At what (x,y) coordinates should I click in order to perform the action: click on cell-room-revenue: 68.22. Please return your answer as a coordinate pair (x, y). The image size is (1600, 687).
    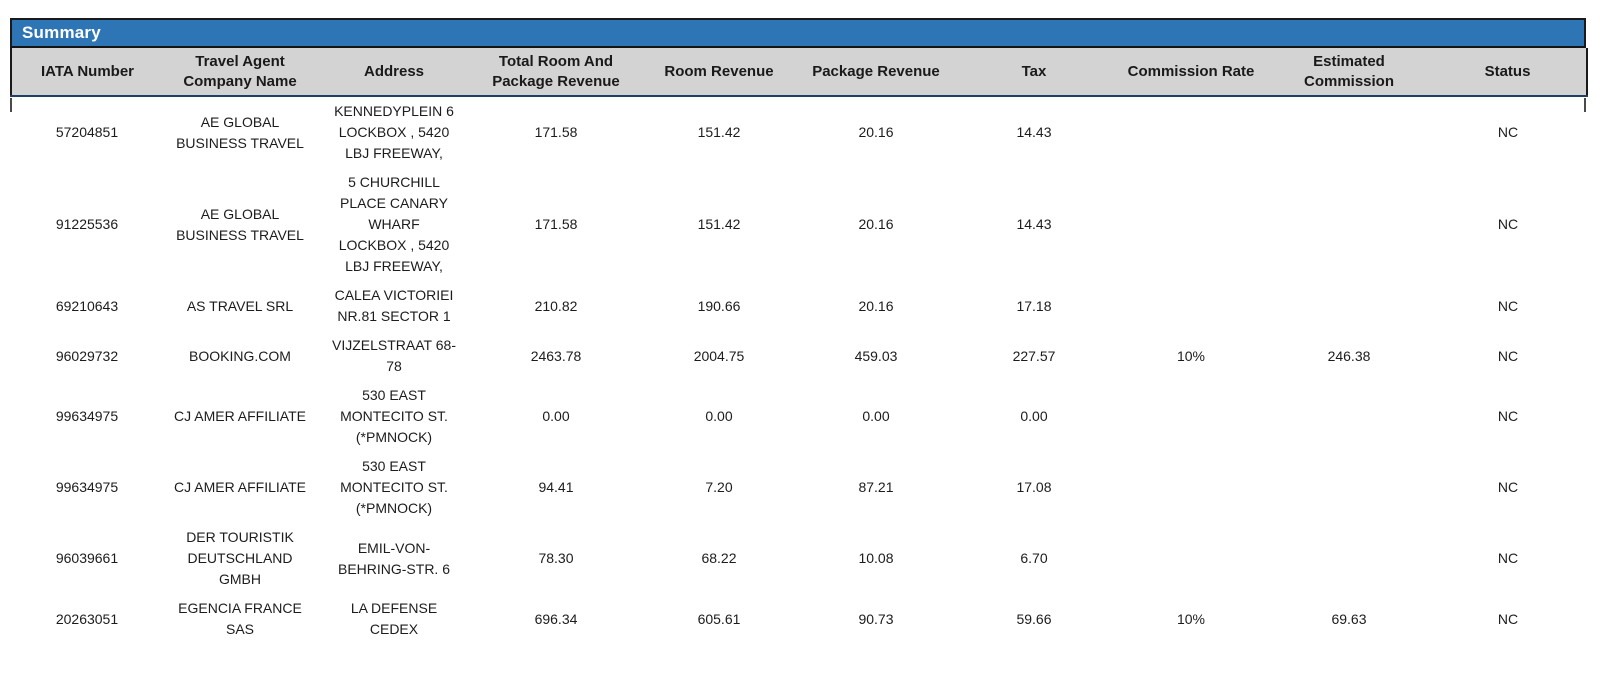
    Looking at the image, I should click on (719, 558).